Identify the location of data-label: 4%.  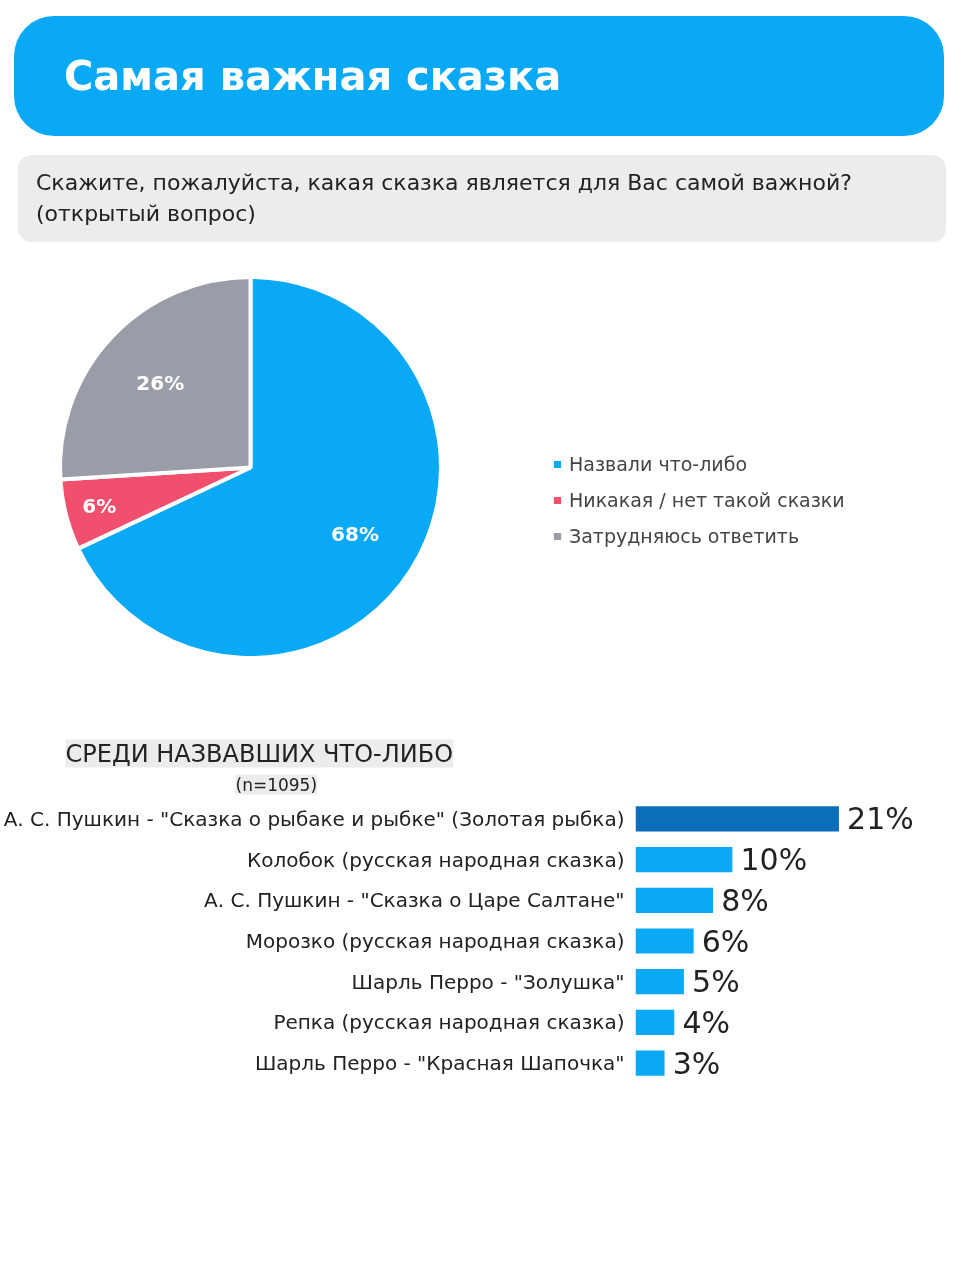
(706, 1022).